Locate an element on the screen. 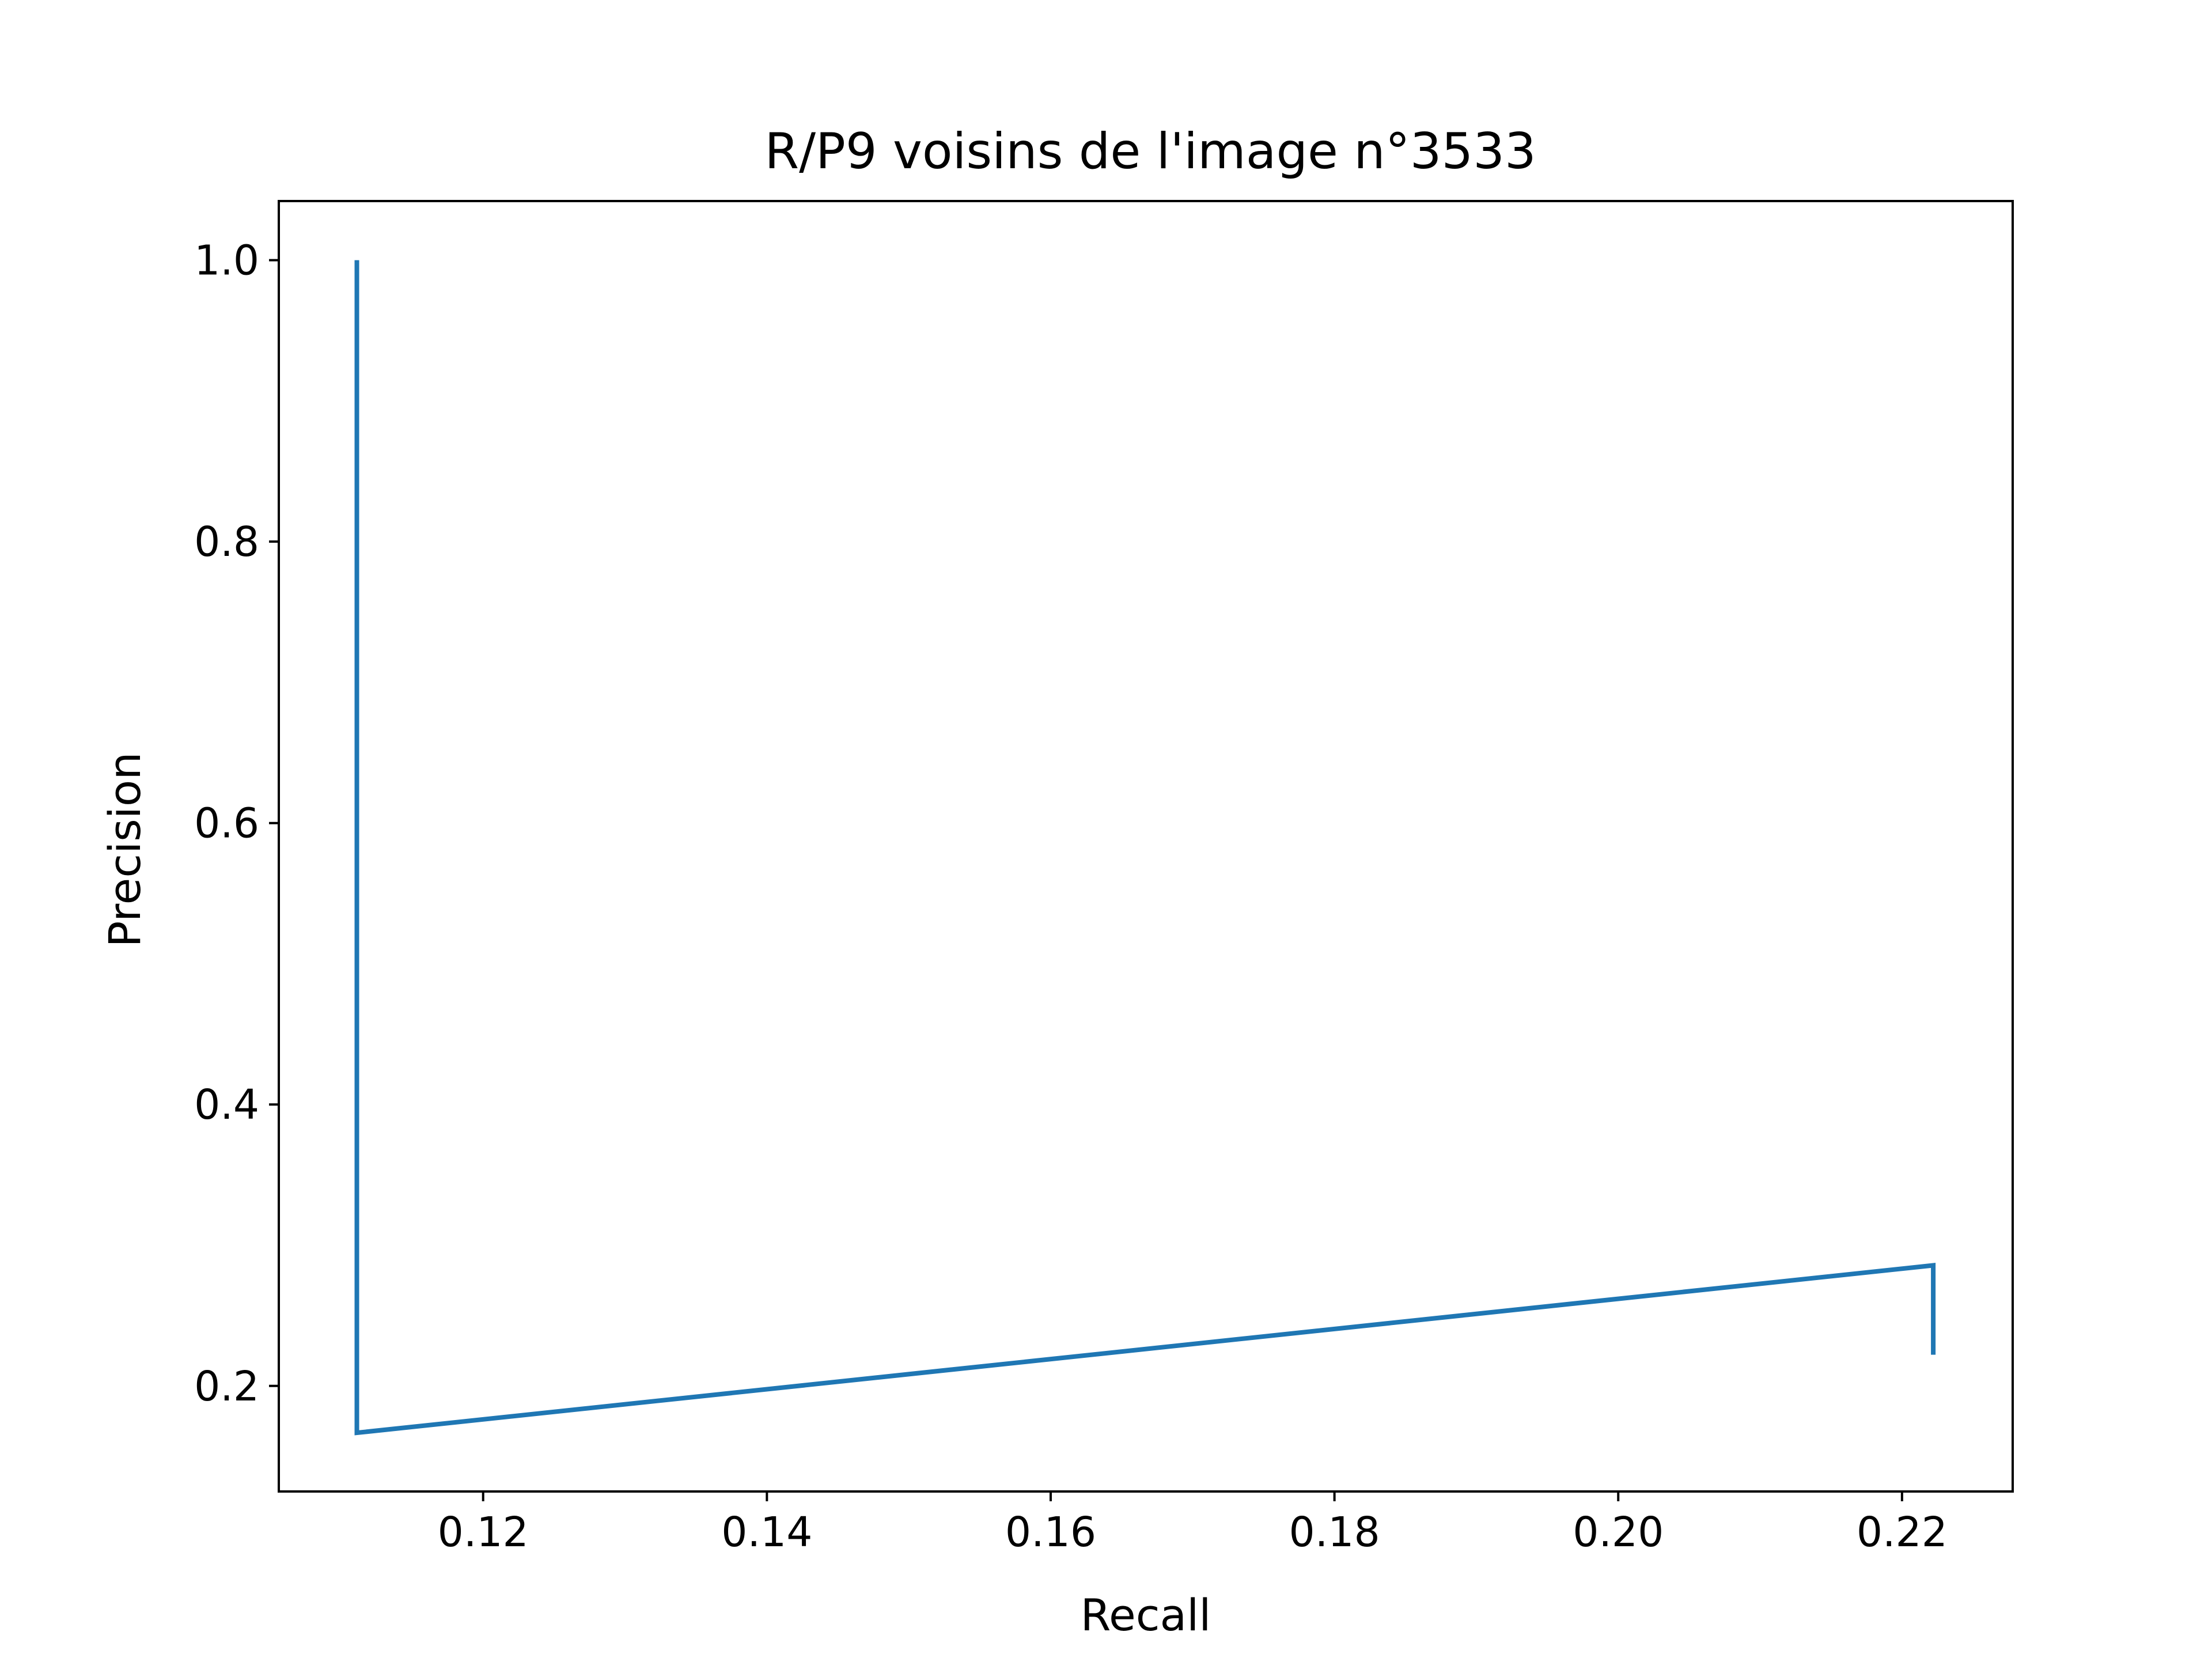 The height and width of the screenshot is (1662, 2212). x-tick-label: 0.14 is located at coordinates (766, 1532).